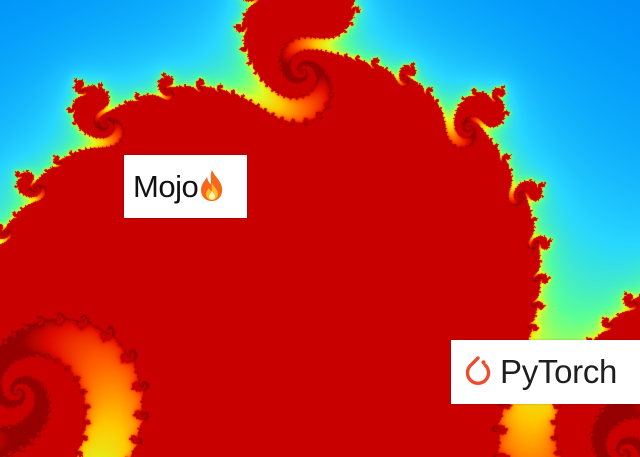  What do you see at coordinates (559, 371) in the screenshot?
I see `pytorch-label: PyTorch` at bounding box center [559, 371].